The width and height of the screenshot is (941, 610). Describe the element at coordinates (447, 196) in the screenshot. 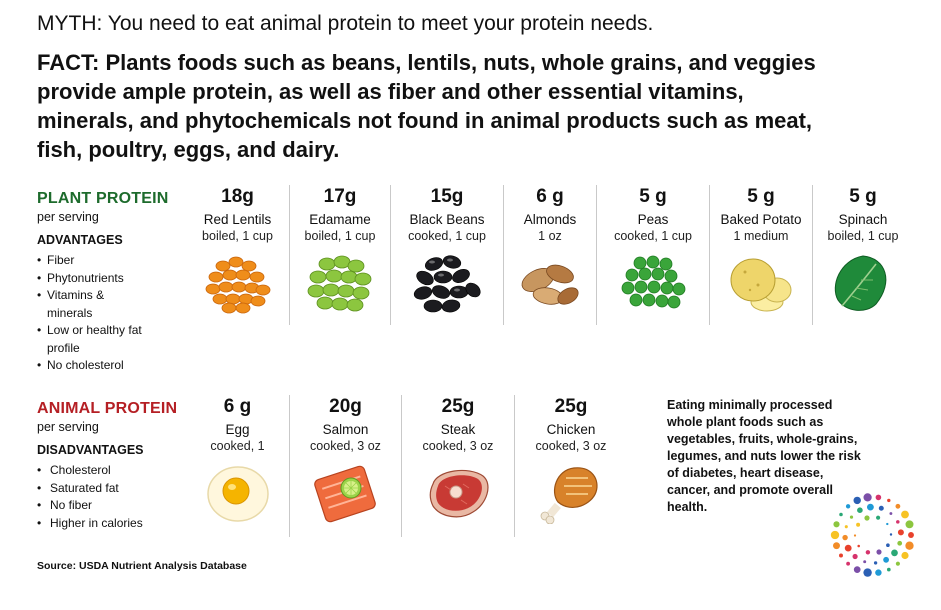

I see `protein-amount: 15g` at that location.